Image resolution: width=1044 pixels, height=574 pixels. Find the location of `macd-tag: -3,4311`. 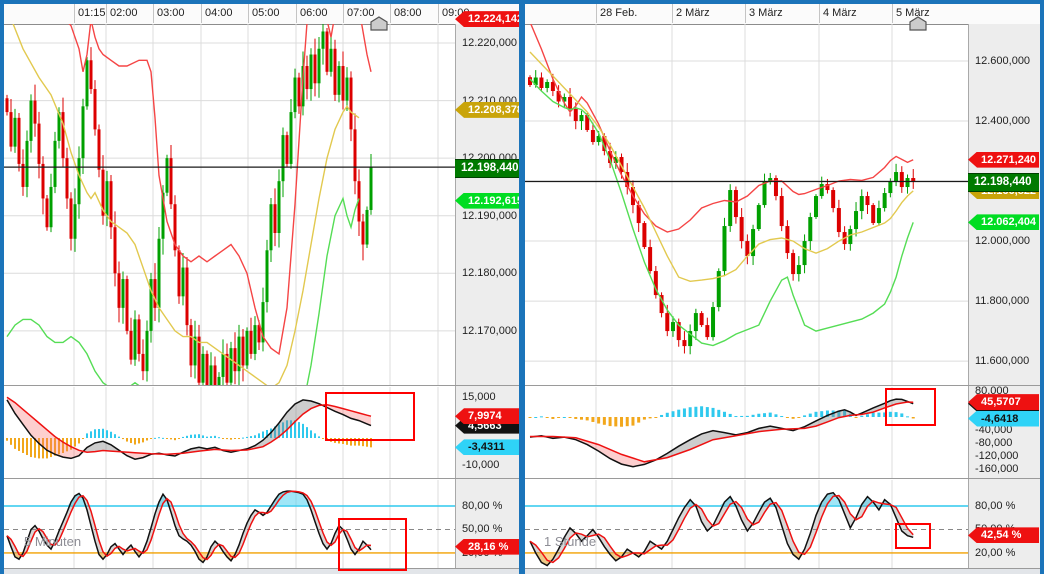

macd-tag: -3,4311 is located at coordinates (487, 447).